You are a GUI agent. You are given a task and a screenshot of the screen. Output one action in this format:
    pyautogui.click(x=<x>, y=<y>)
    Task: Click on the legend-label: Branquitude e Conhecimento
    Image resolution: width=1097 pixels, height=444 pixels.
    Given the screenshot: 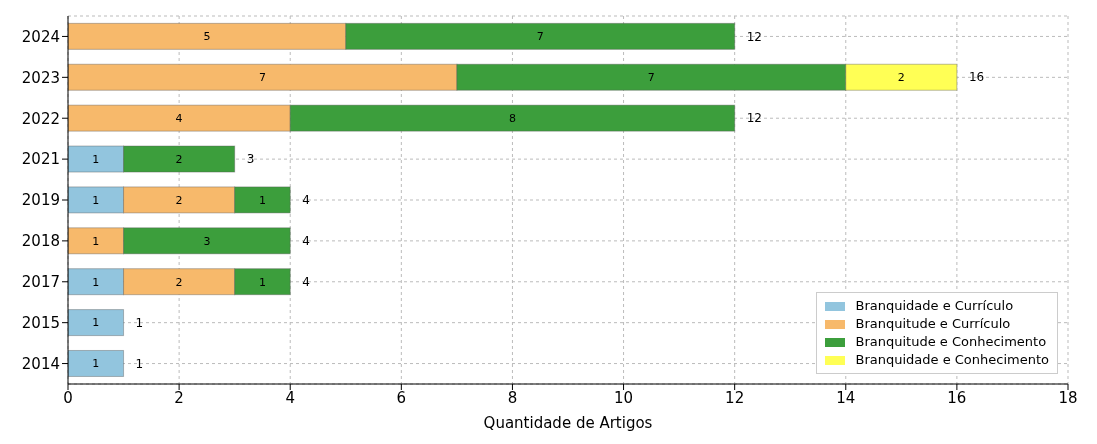 What is the action you would take?
    pyautogui.click(x=951, y=342)
    